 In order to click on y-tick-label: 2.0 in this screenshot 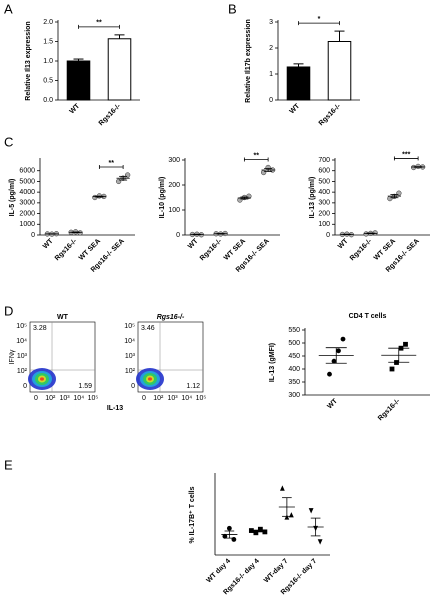, I will do `click(48, 22)`.